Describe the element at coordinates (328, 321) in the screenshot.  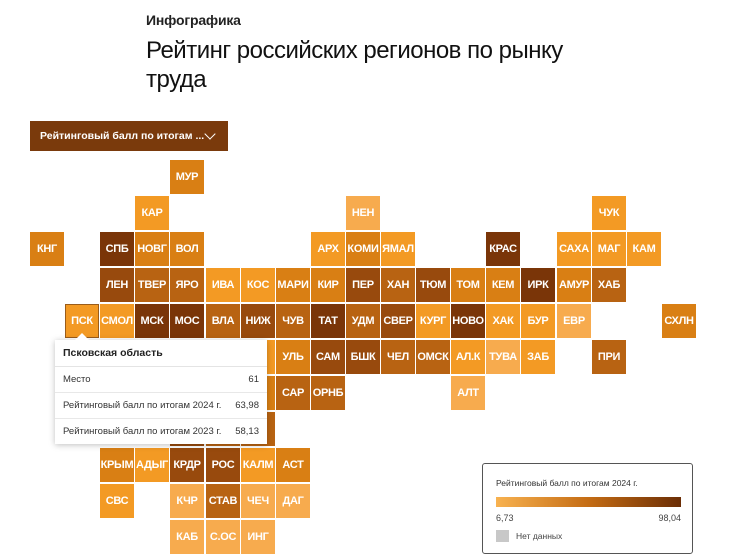
I see `region-tile: ТАТ` at that location.